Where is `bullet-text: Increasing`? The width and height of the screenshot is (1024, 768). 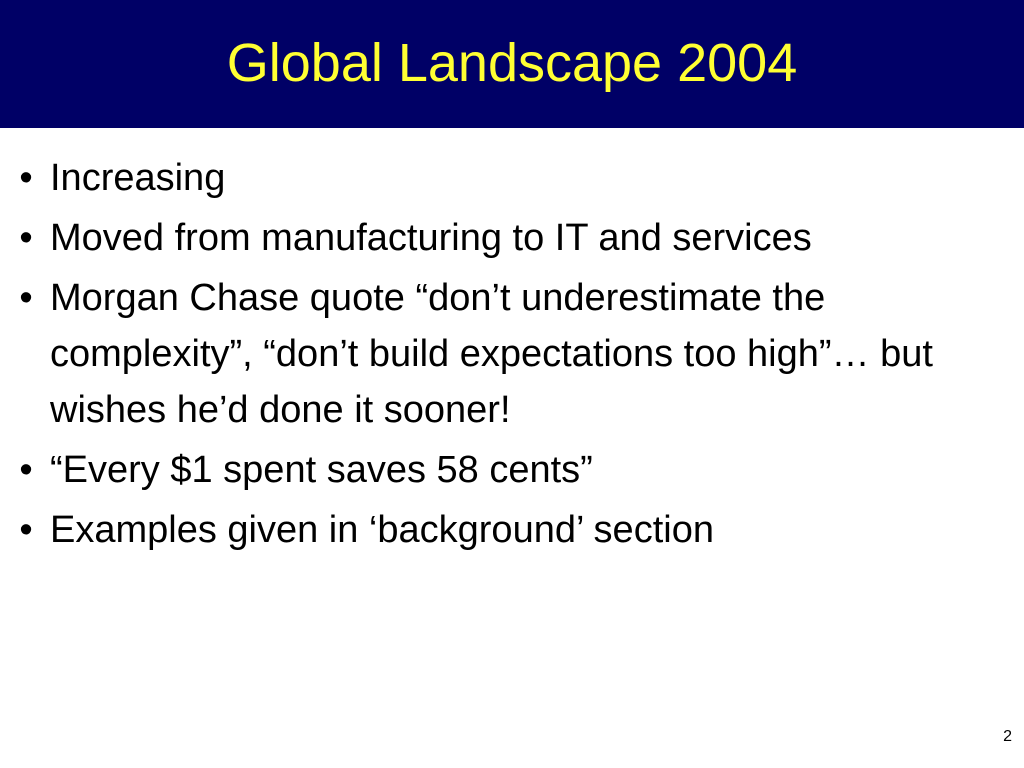
bullet-text: Increasing is located at coordinates (138, 178).